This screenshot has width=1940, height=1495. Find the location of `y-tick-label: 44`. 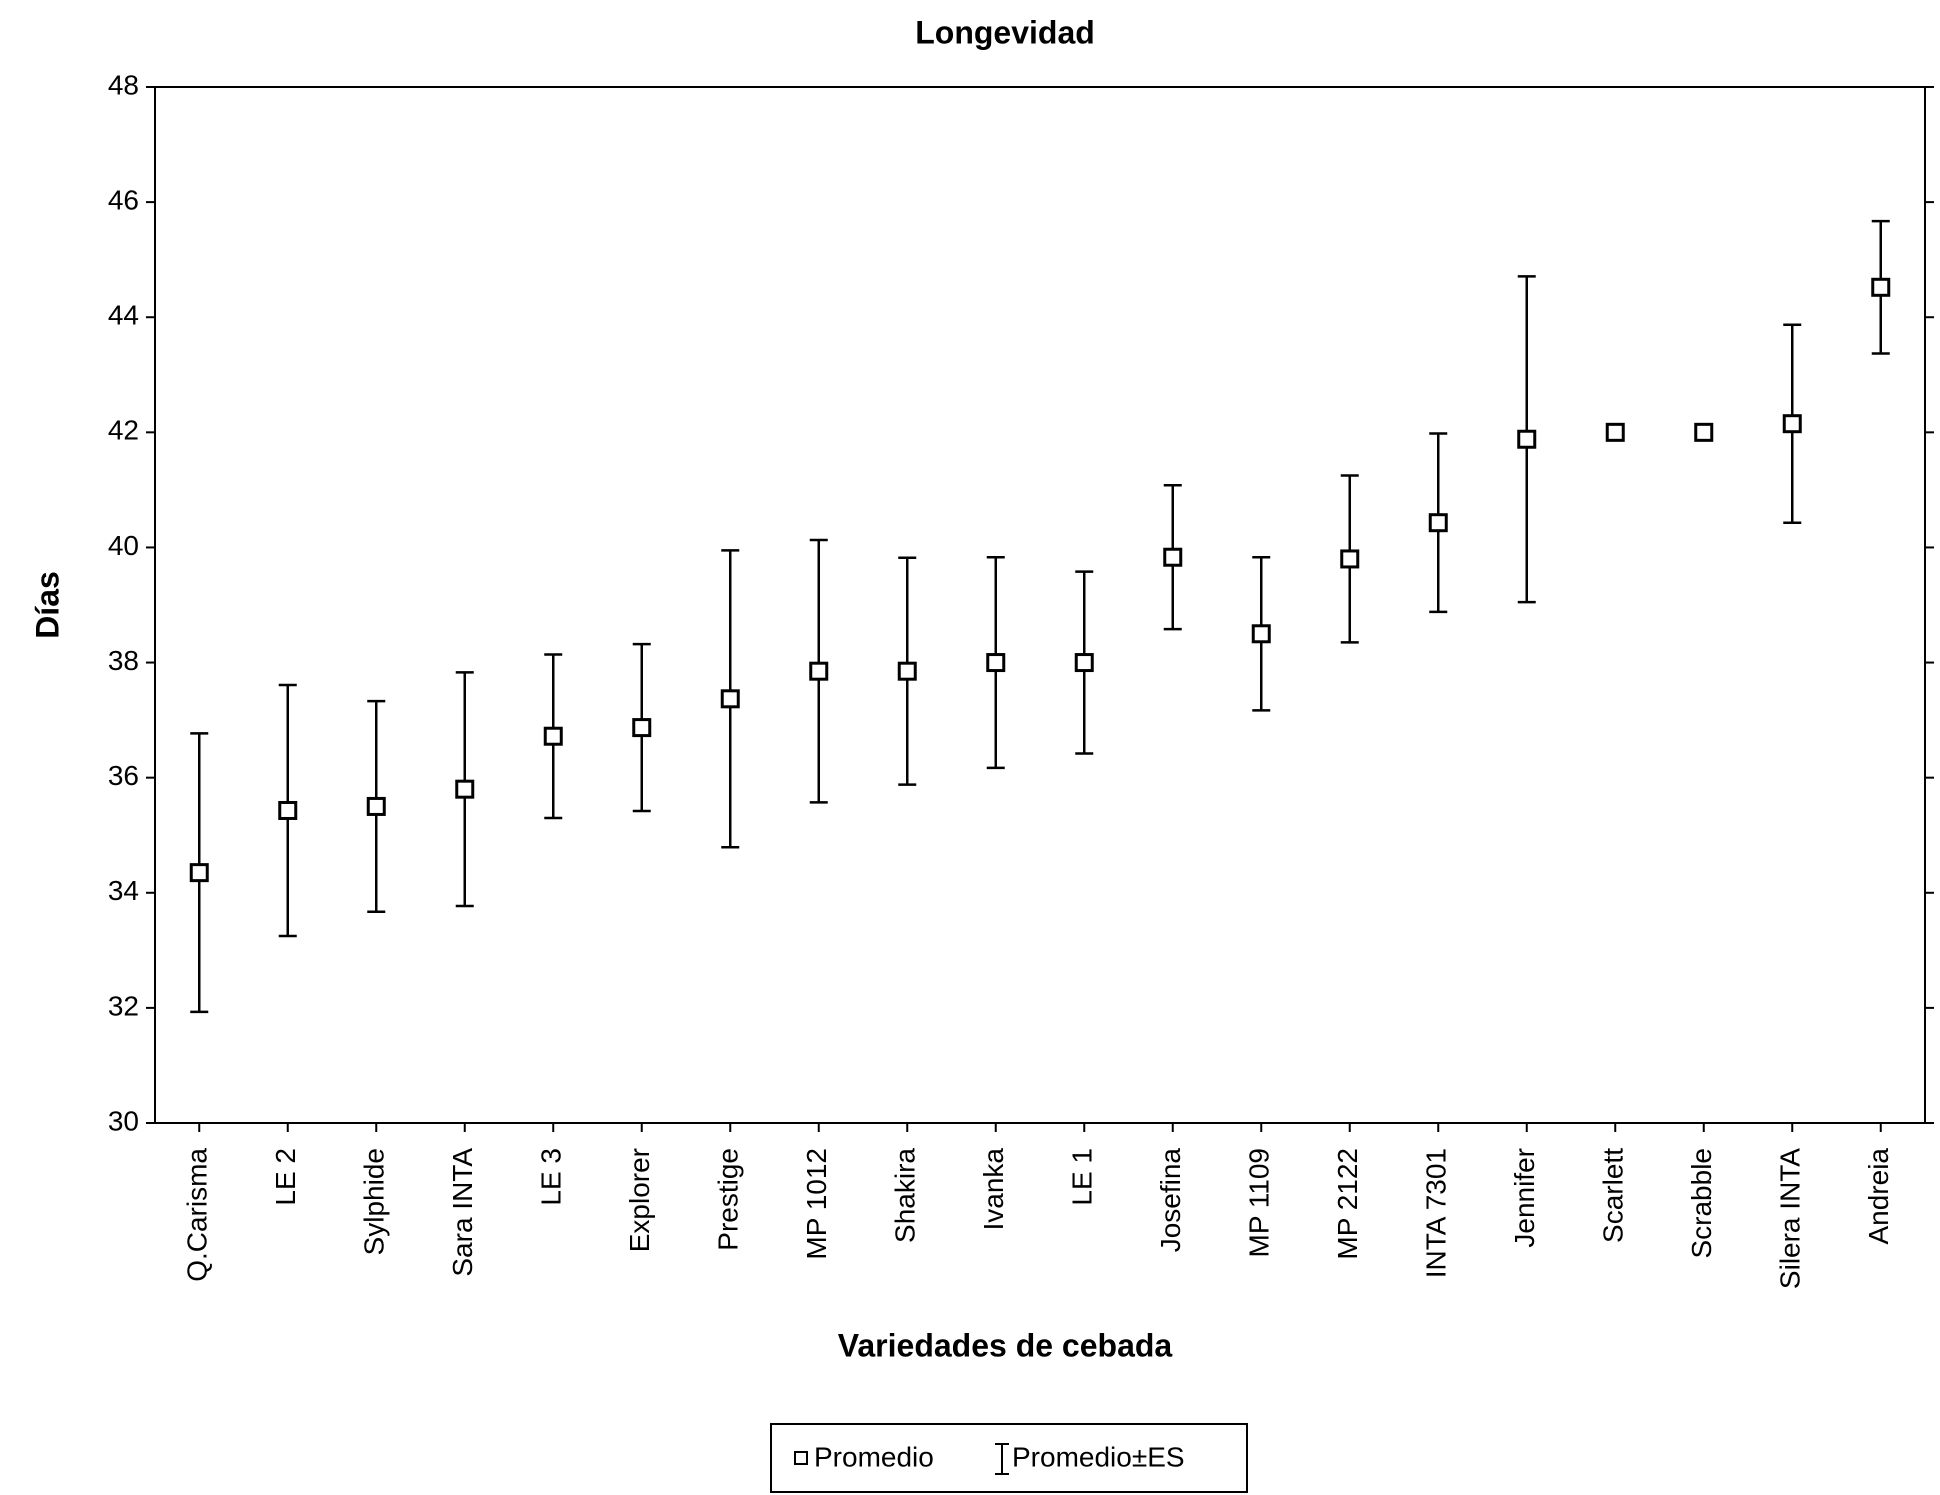

y-tick-label: 44 is located at coordinates (123, 315).